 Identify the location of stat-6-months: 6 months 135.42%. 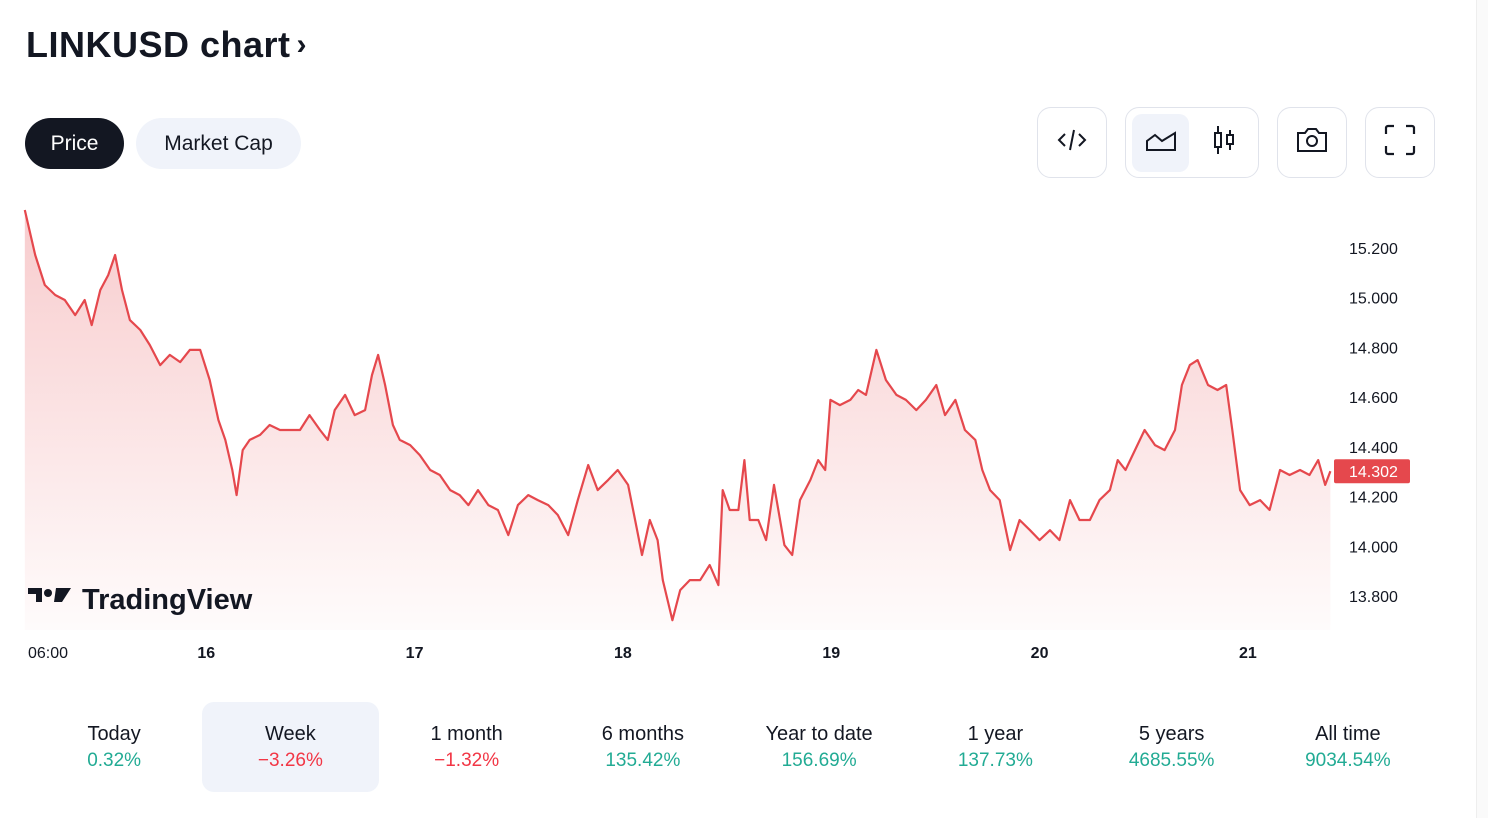
(643, 747).